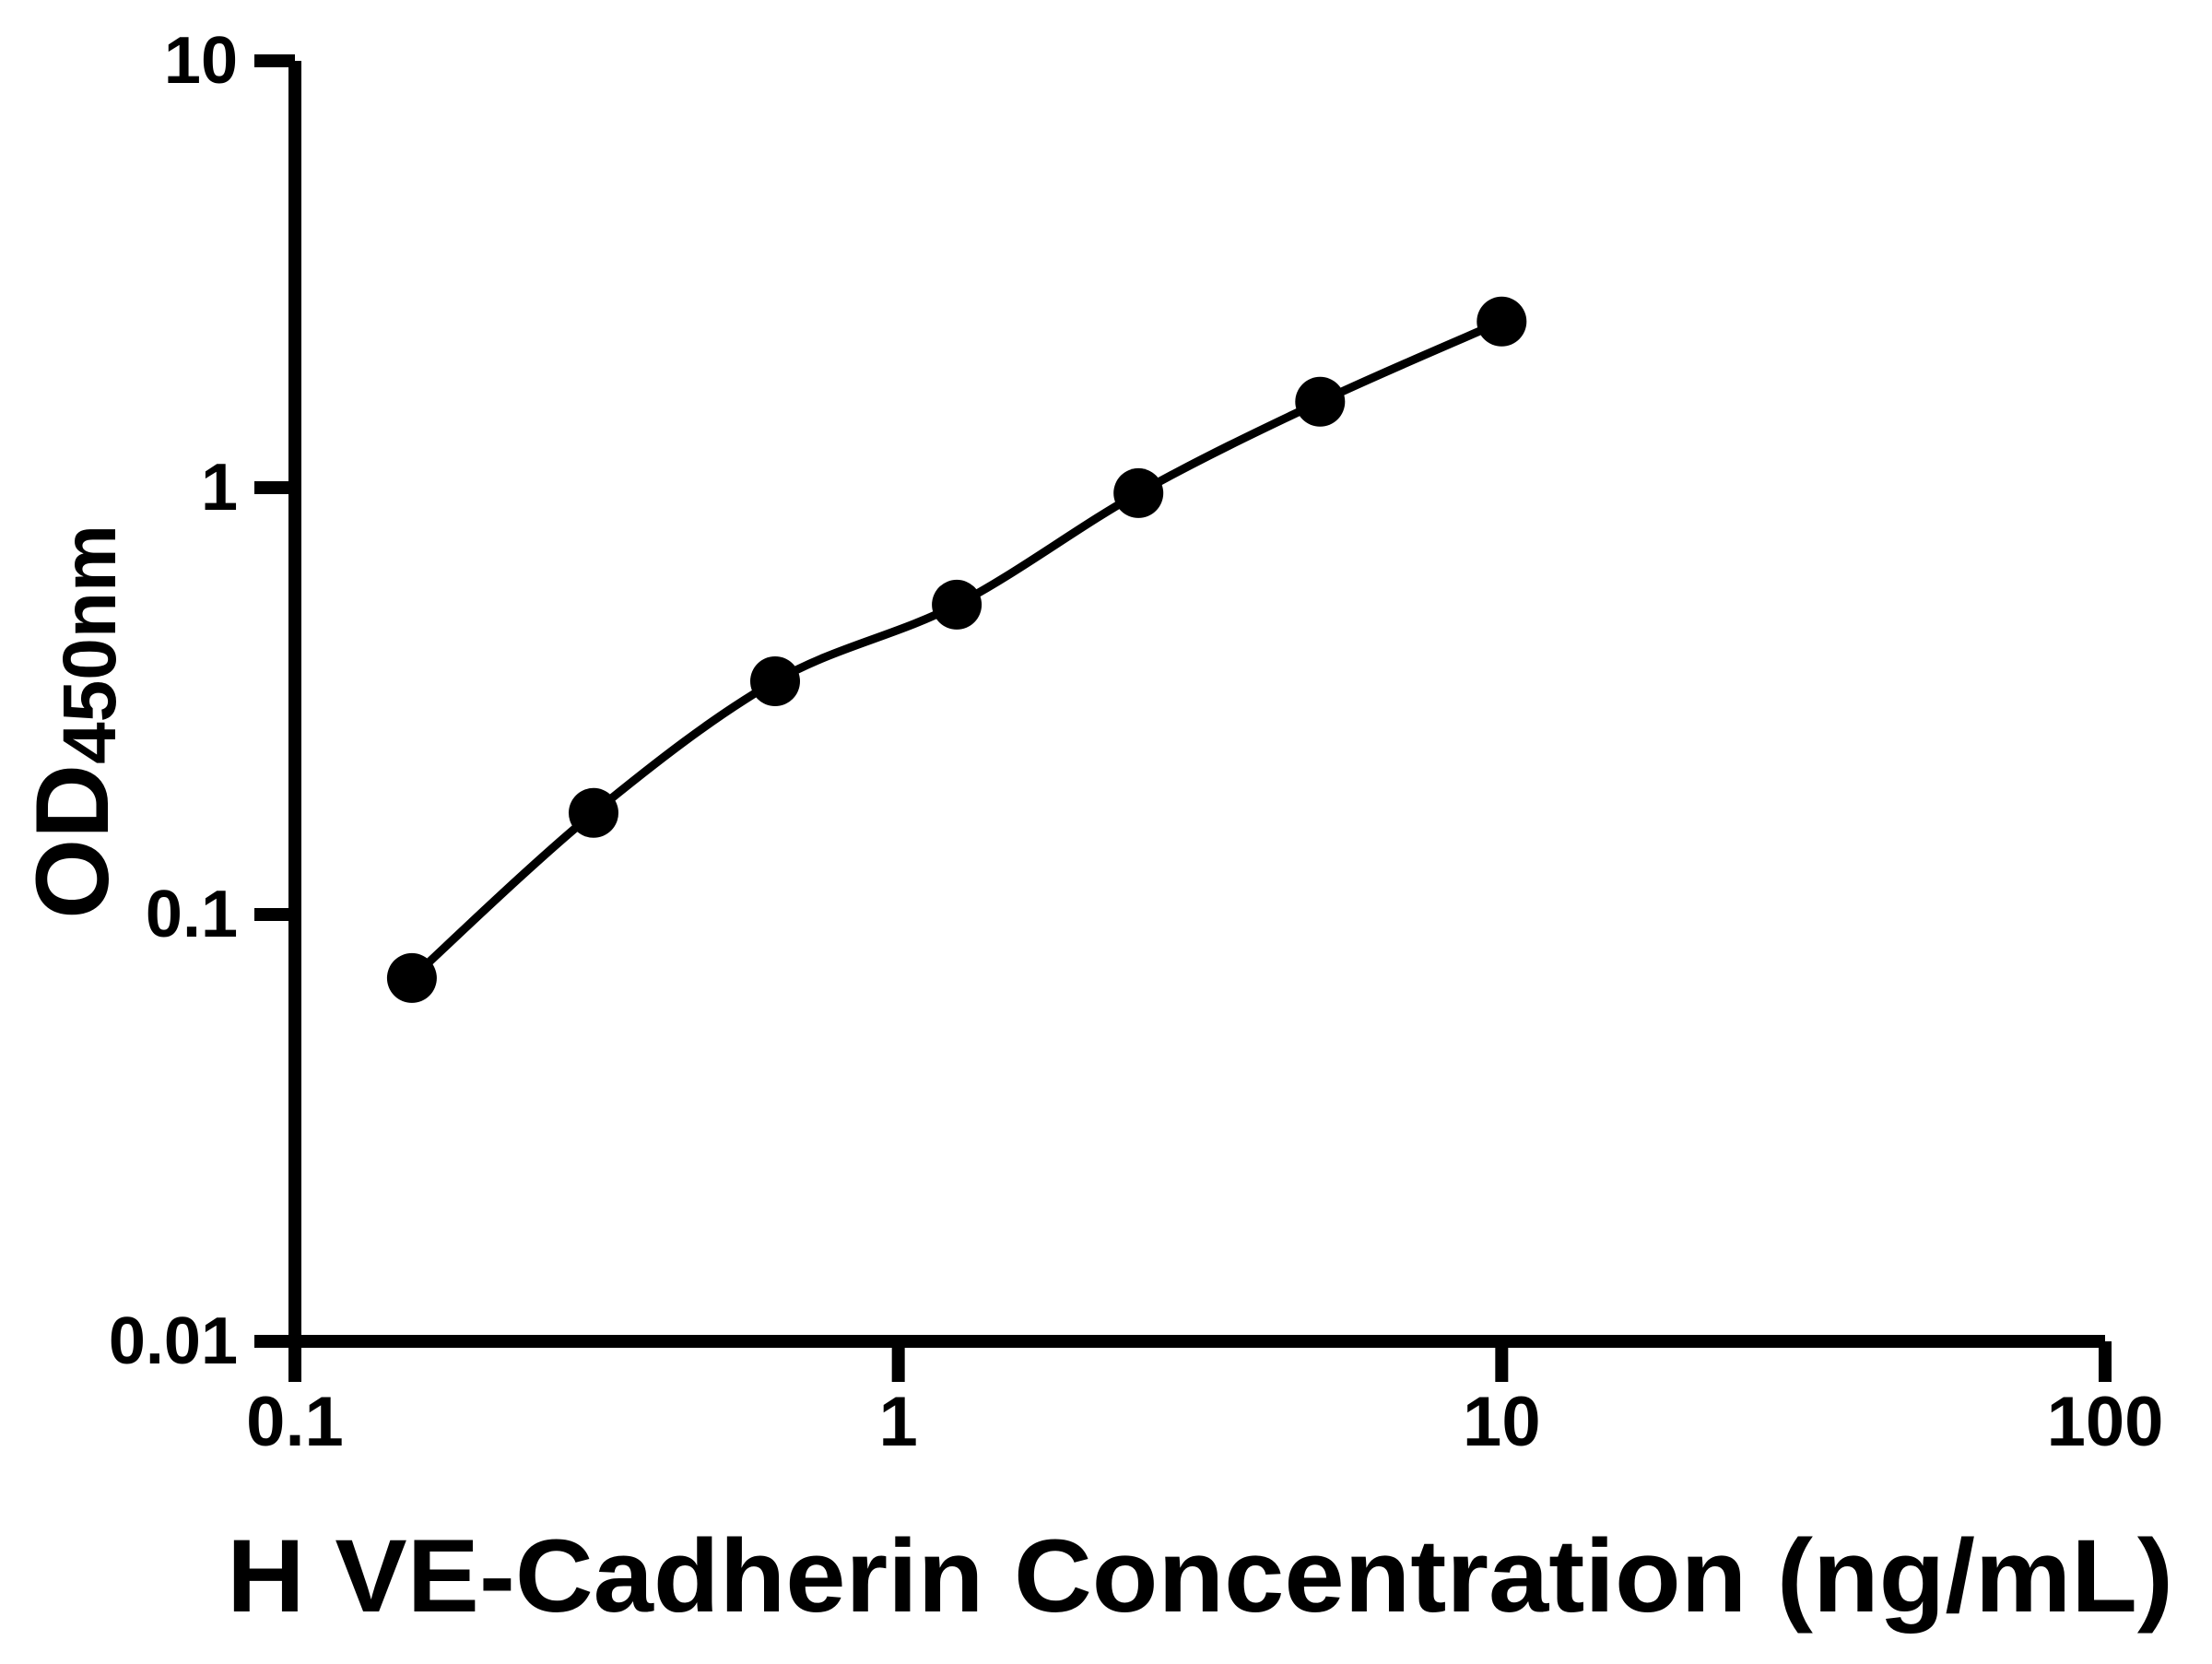  I want to click on y-tick-label: 1, so click(219, 488).